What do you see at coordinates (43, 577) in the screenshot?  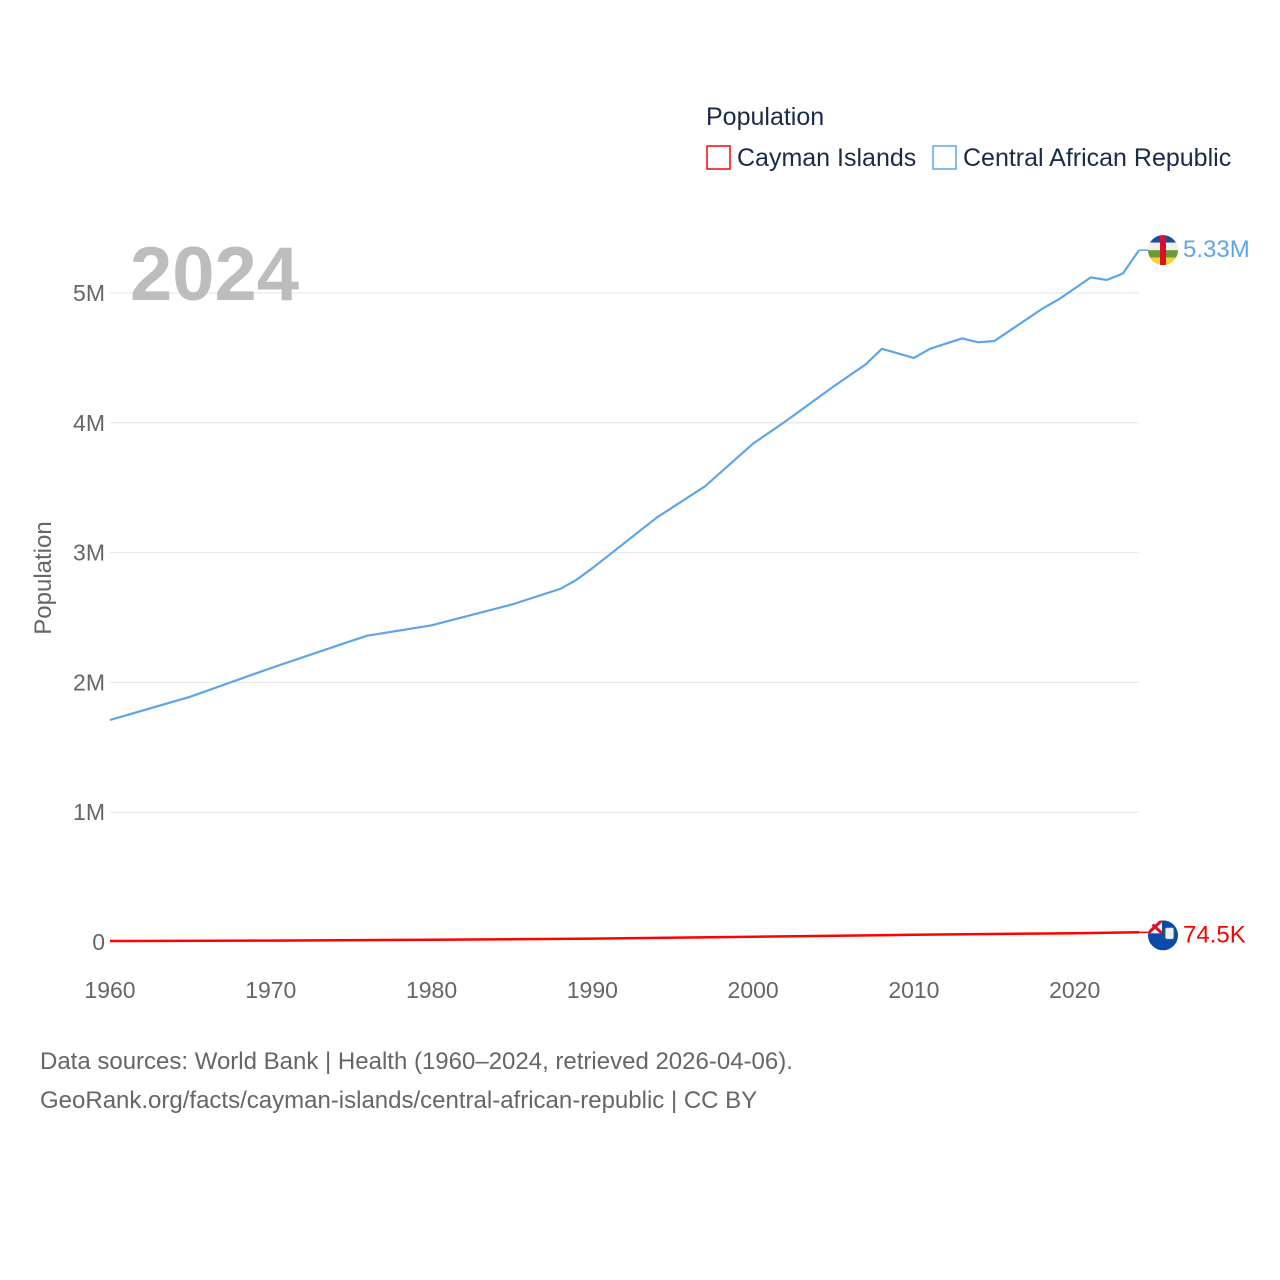 I see `y-axis-label: Population` at bounding box center [43, 577].